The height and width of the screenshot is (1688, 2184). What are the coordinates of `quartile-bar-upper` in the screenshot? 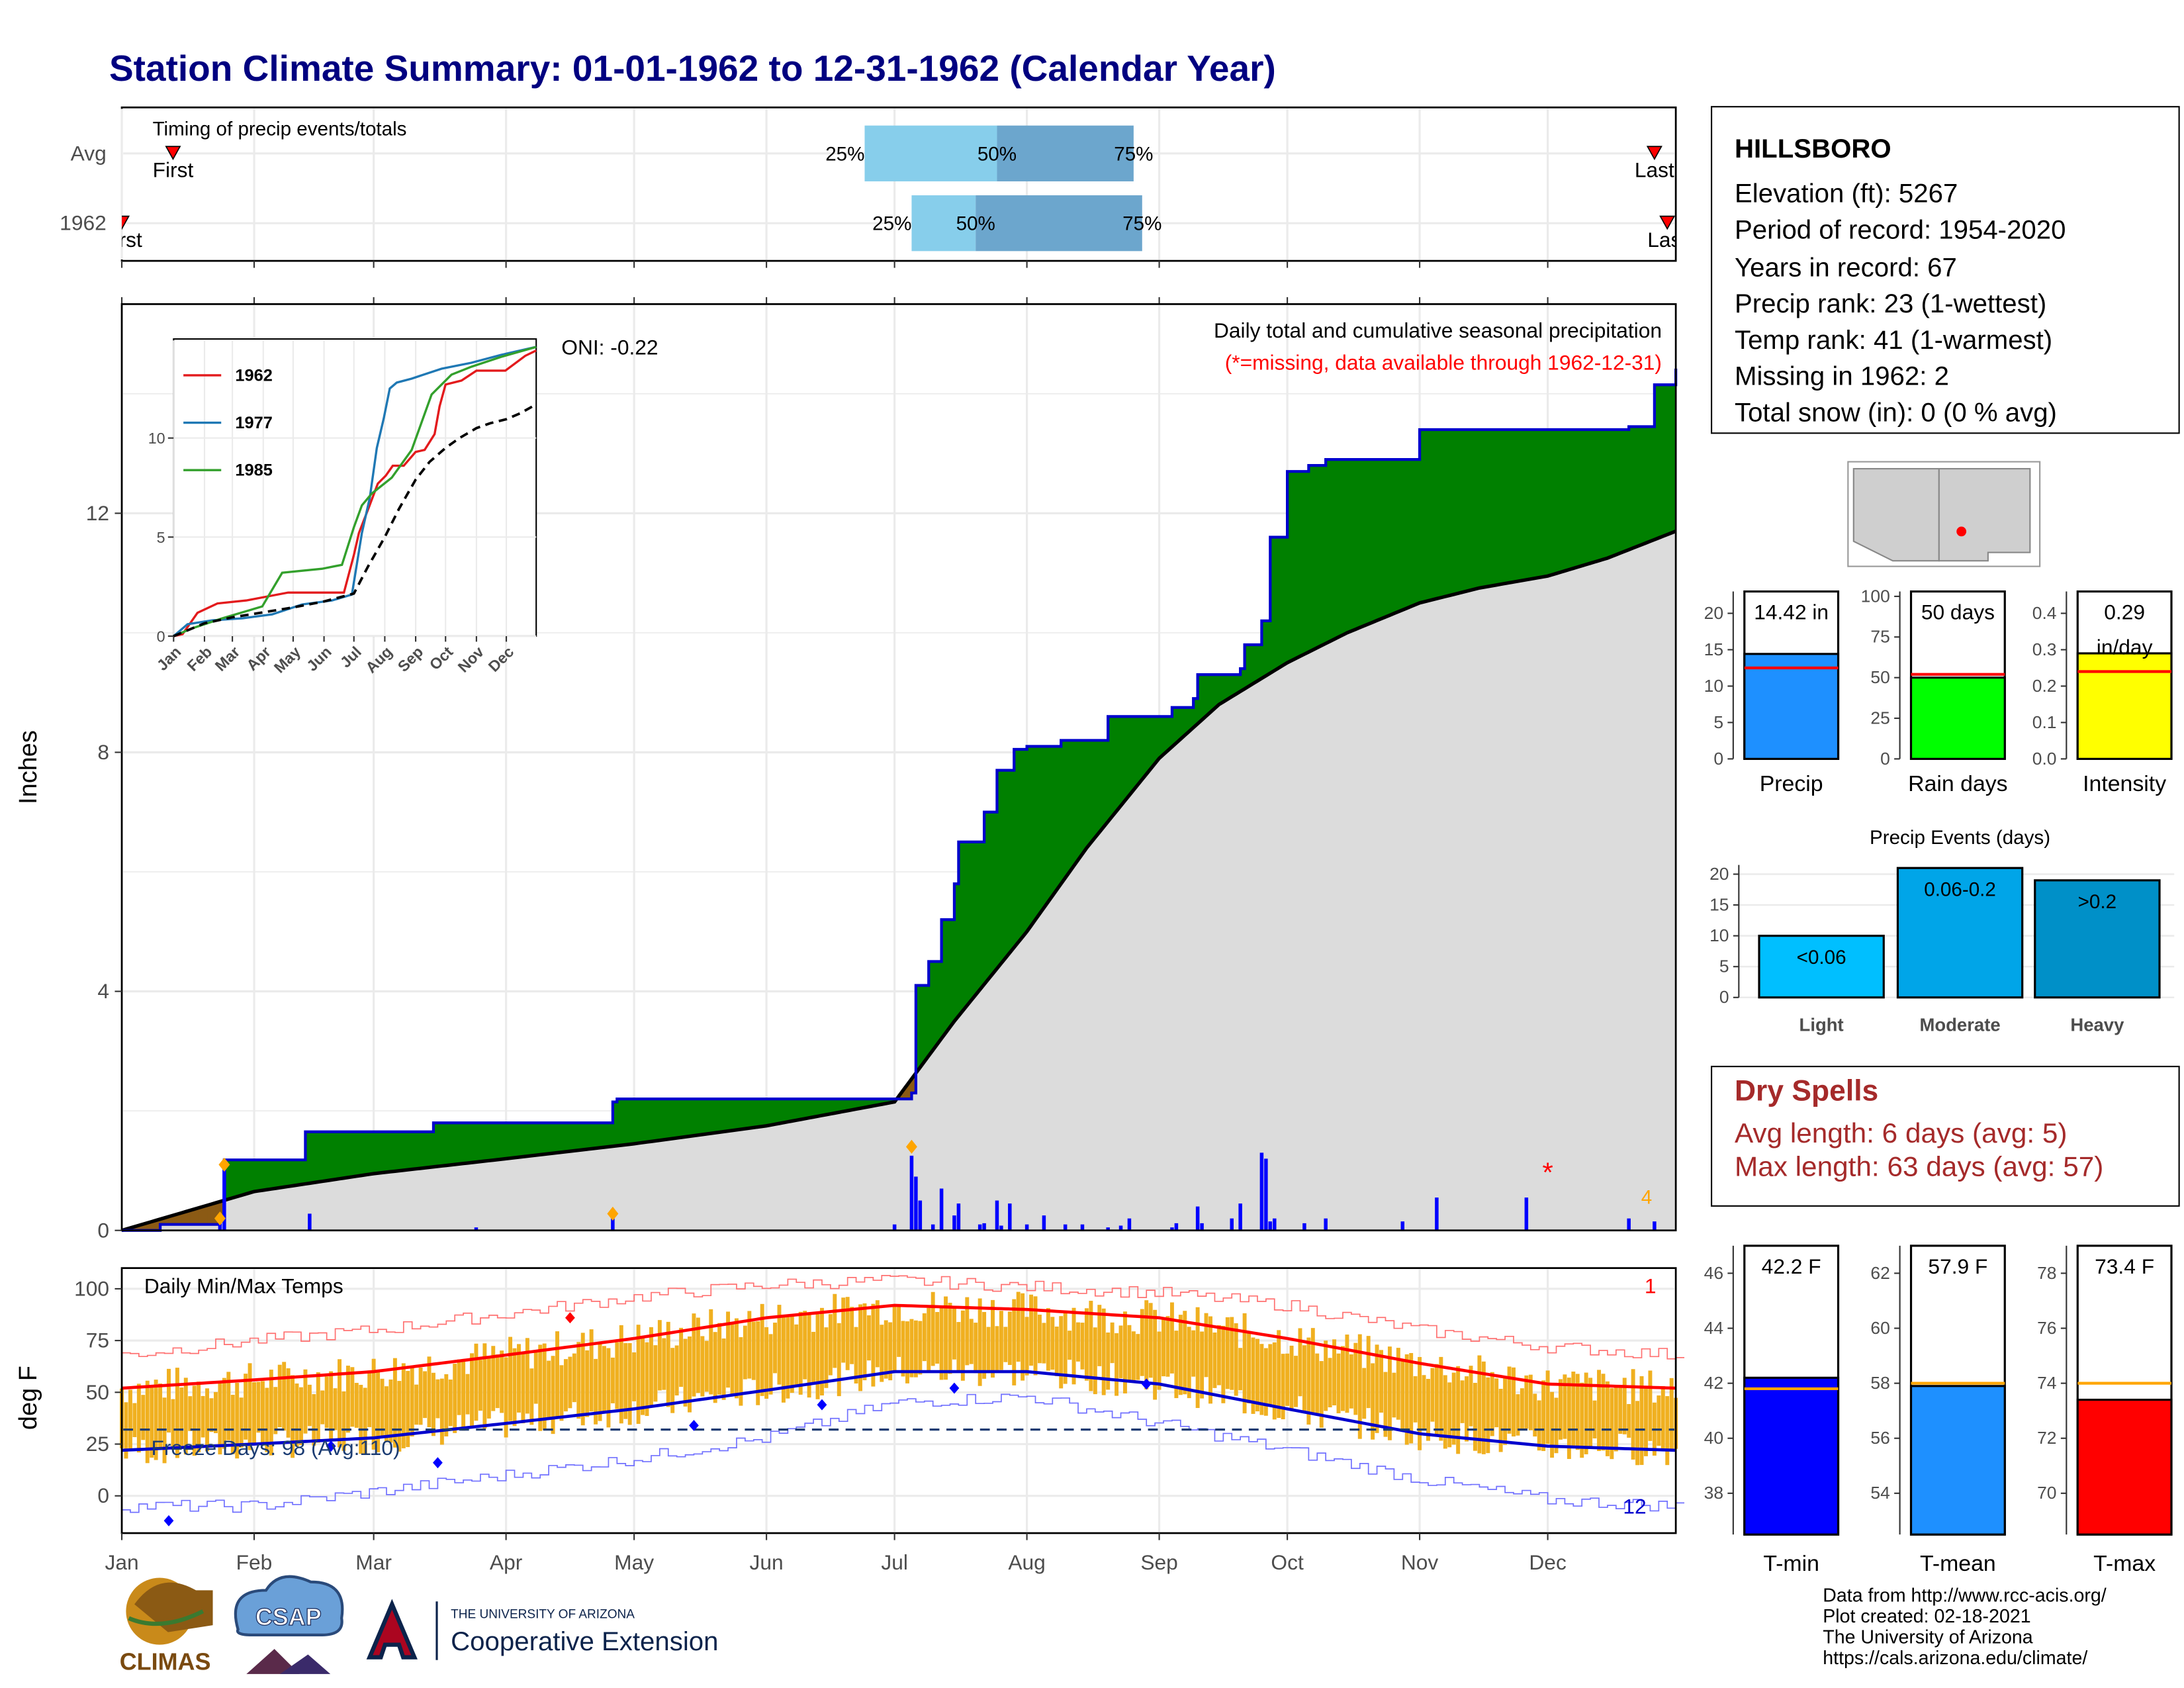 It's located at (1065, 153).